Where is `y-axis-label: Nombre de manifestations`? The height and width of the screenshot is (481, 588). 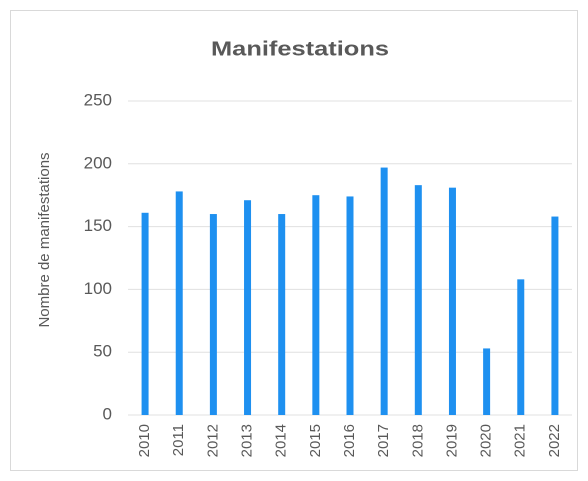
y-axis-label: Nombre de manifestations is located at coordinates (44, 239).